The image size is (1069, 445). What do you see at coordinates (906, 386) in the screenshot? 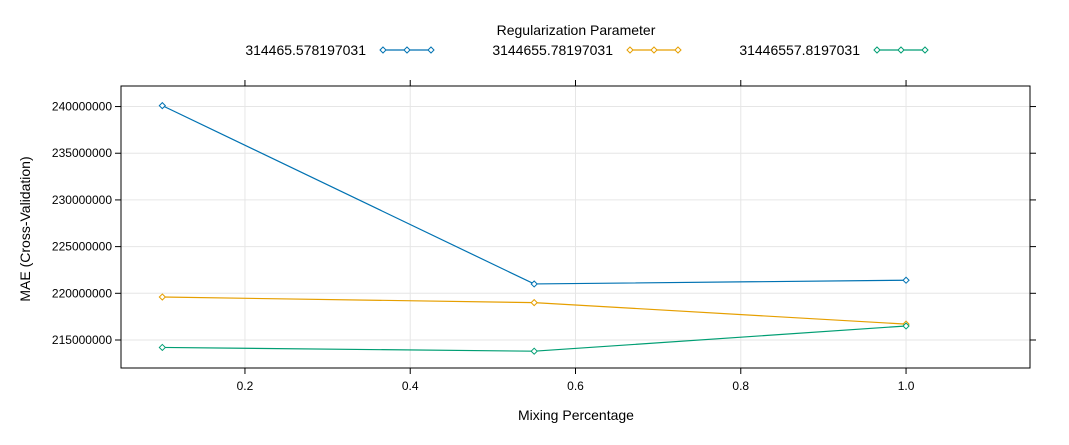
I see `x-tick-label-4: 1.0` at bounding box center [906, 386].